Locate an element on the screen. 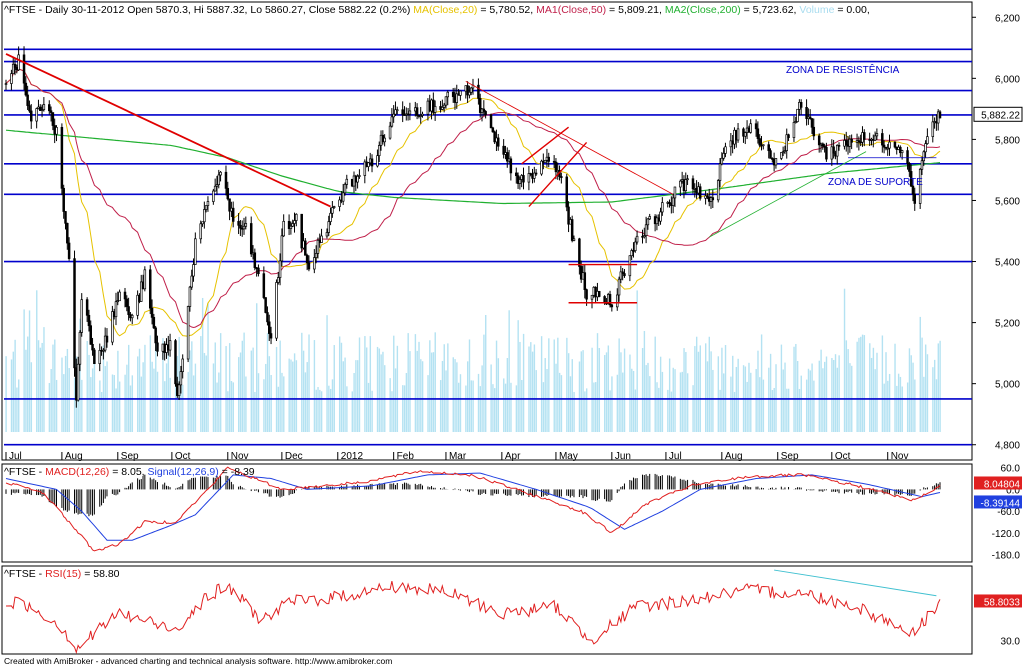  ma200-line is located at coordinates (473, 167).